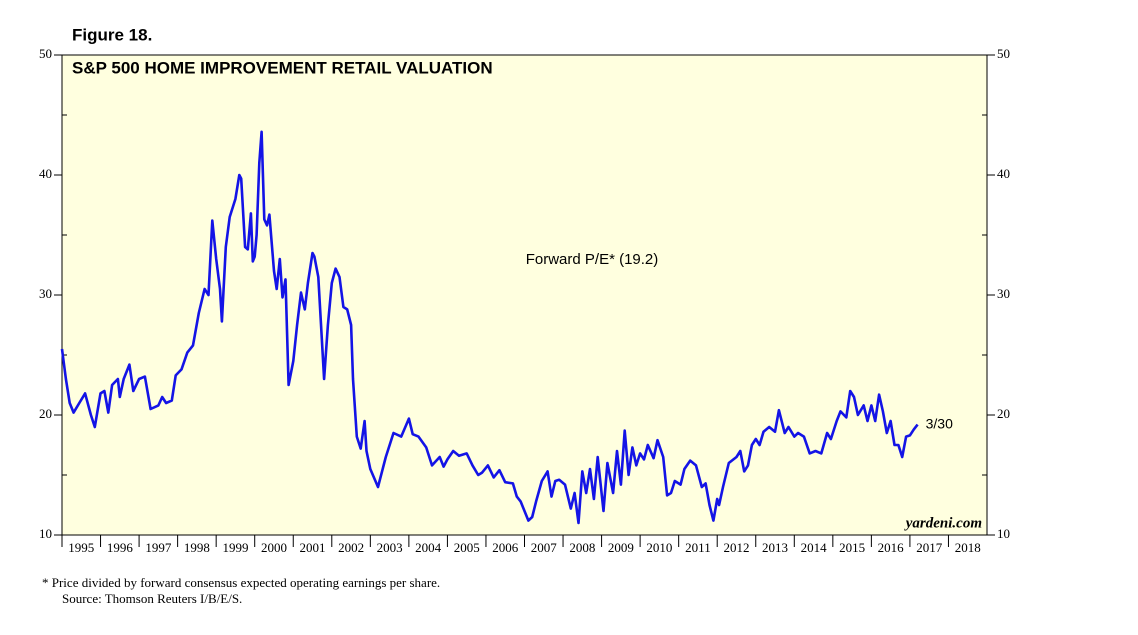 The image size is (1138, 635). I want to click on x-tick-label: 2001, so click(313, 547).